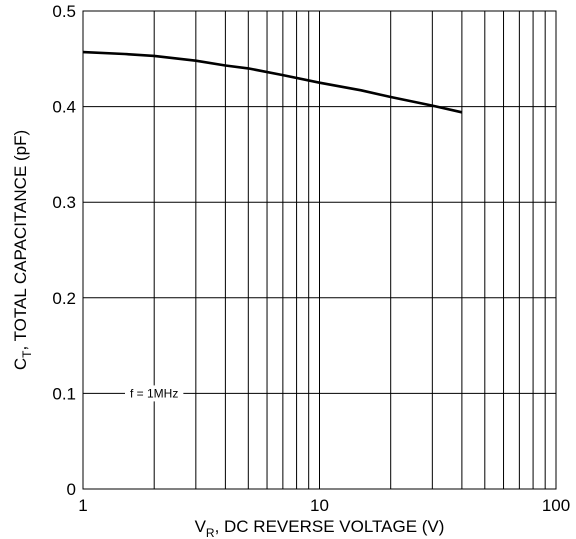  Describe the element at coordinates (330, 526) in the screenshot. I see `x-axis-title-rest: , DC REVERSE VOLTAGE (V)` at that location.